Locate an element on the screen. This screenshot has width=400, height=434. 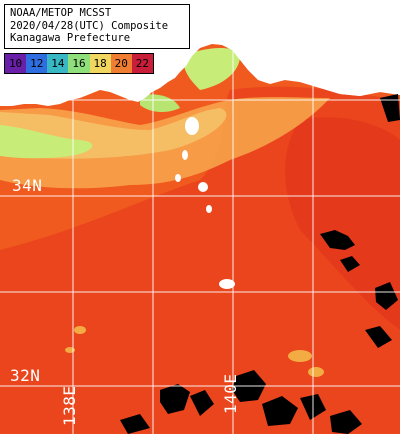
warm-speckles is located at coordinates (194, 351).